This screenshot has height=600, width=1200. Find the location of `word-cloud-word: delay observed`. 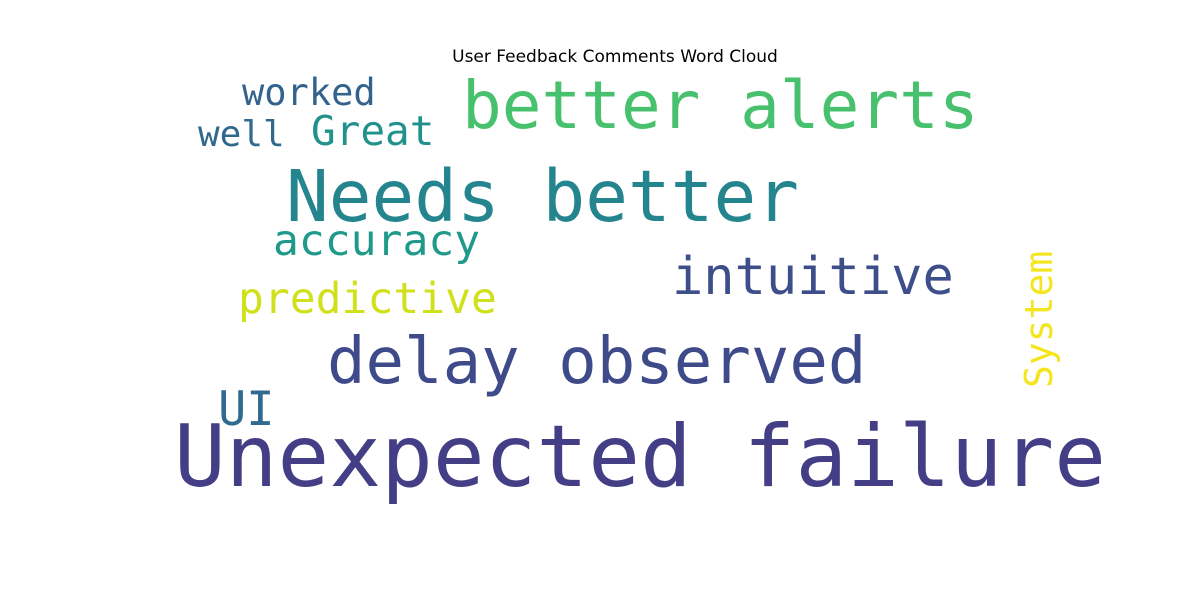

word-cloud-word: delay observed is located at coordinates (597, 362).